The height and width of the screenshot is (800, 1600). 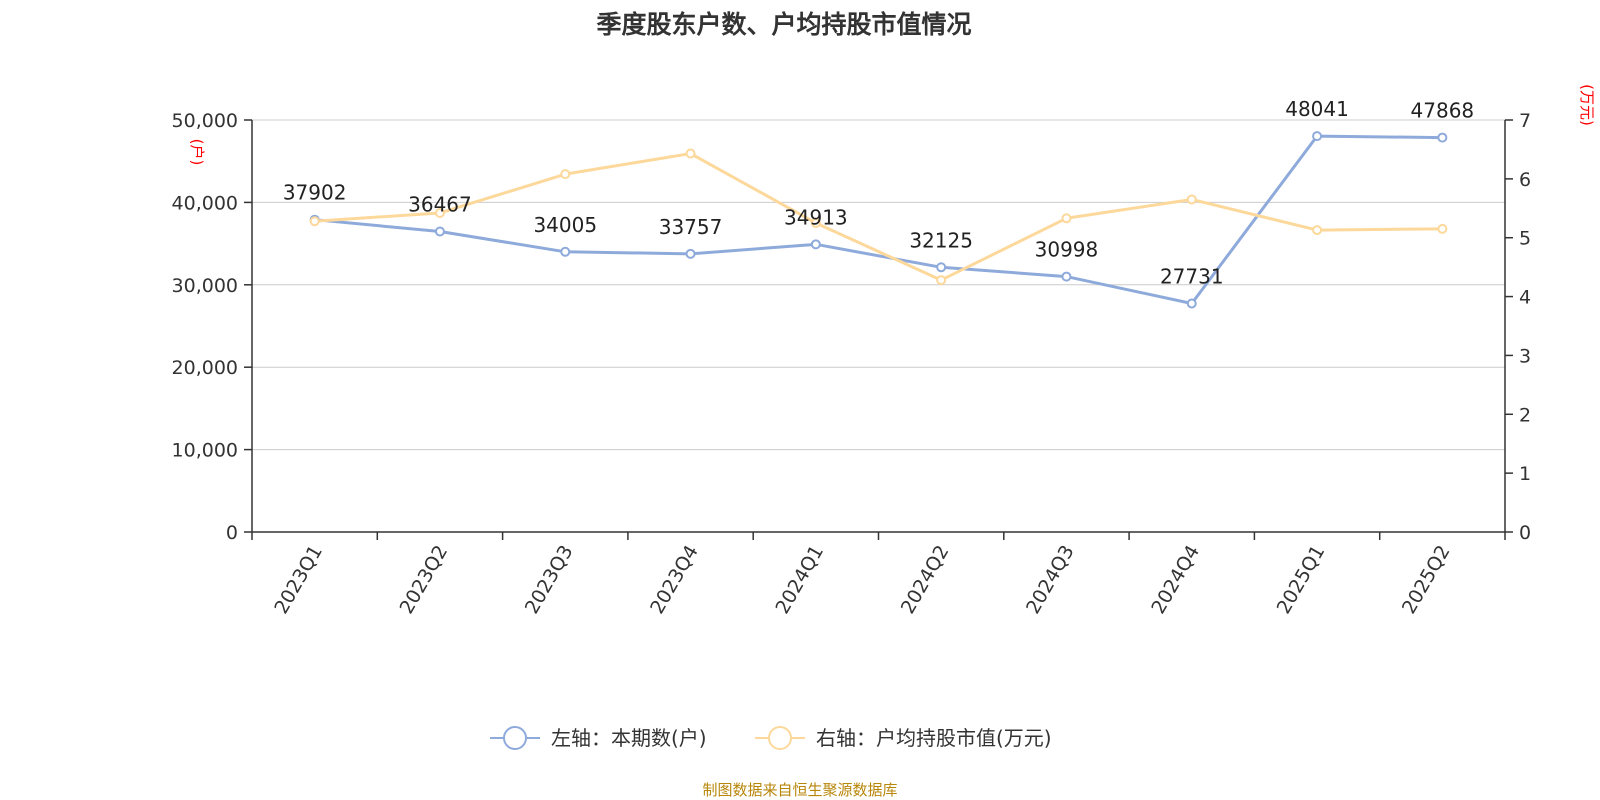 What do you see at coordinates (515, 738) in the screenshot?
I see `legend-left-marker-icon` at bounding box center [515, 738].